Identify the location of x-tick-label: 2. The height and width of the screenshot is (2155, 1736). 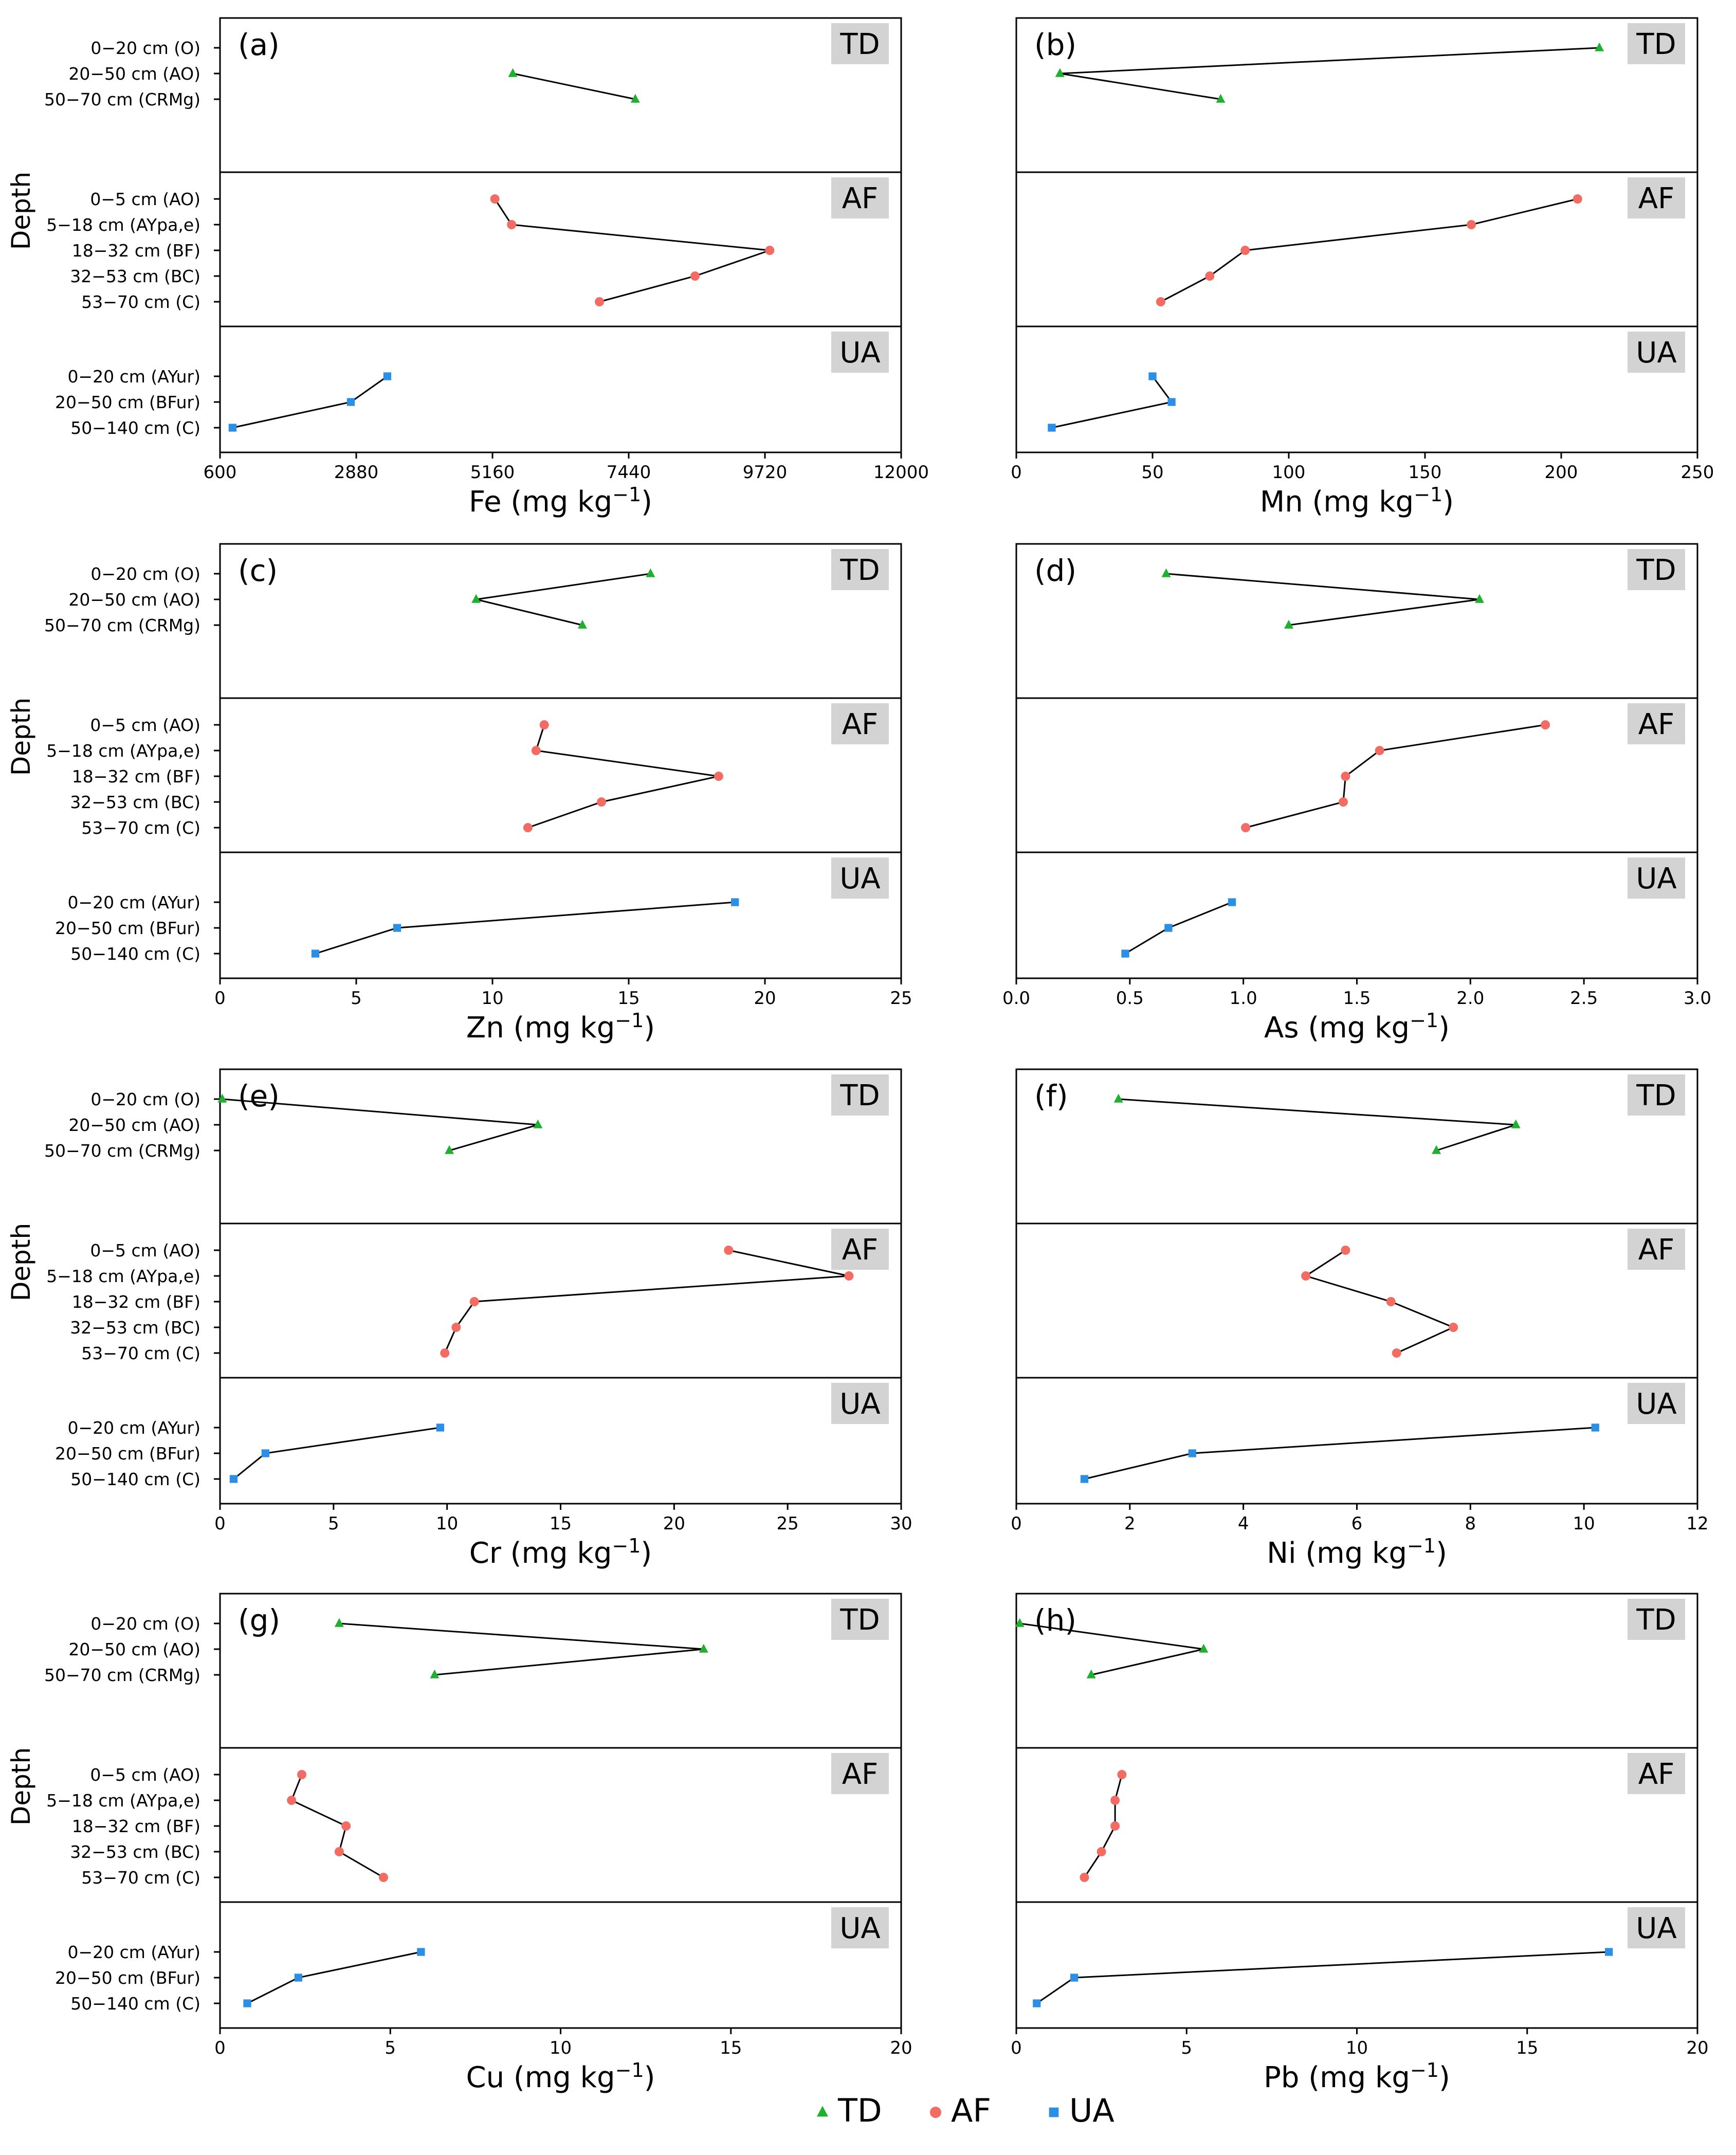
(1130, 1523).